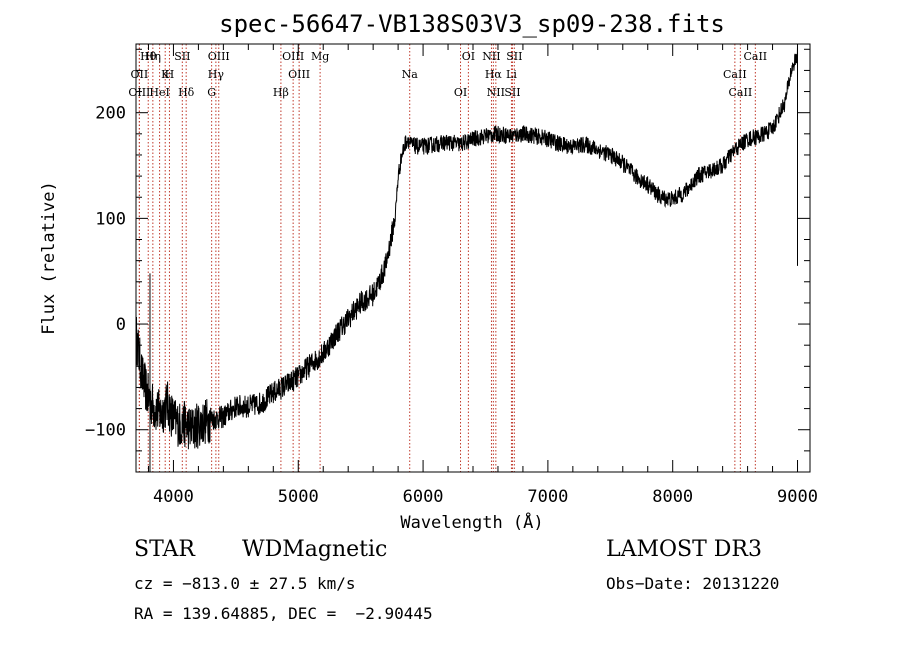 Image resolution: width=900 pixels, height=649 pixels. I want to click on x-tick-label: 5000, so click(298, 497).